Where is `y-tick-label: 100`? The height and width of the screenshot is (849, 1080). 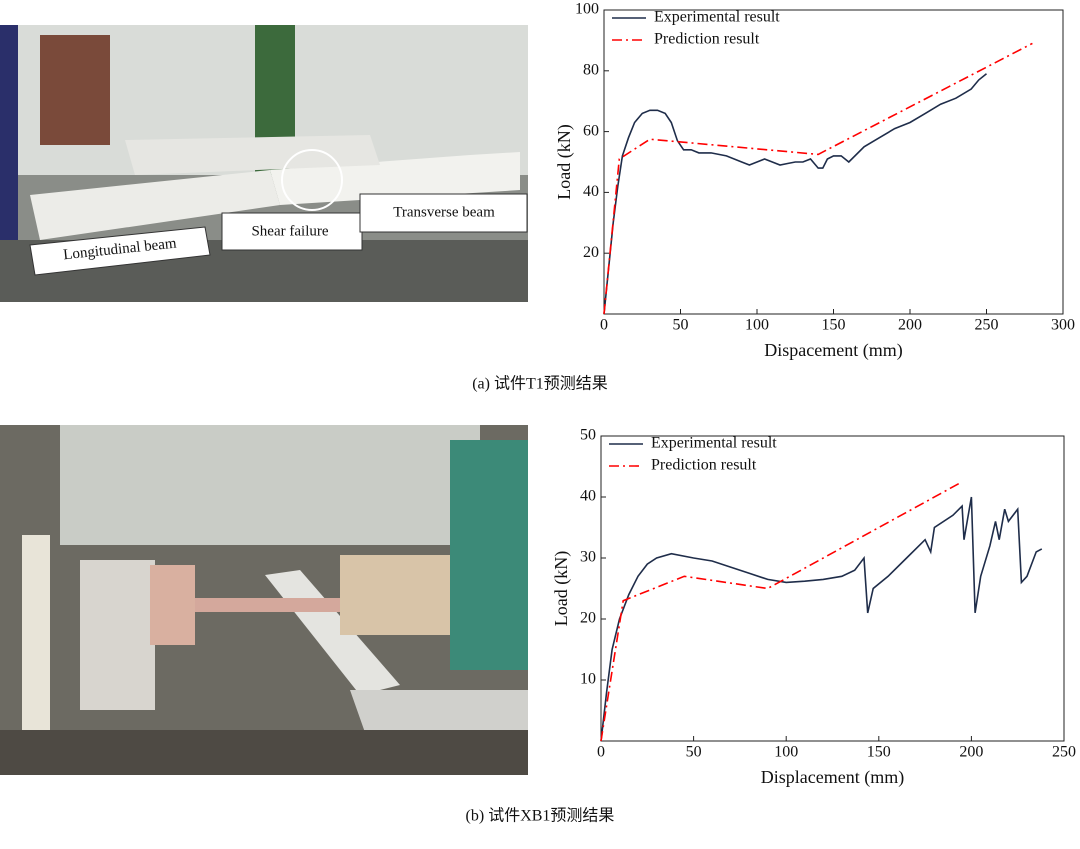 y-tick-label: 100 is located at coordinates (587, 9).